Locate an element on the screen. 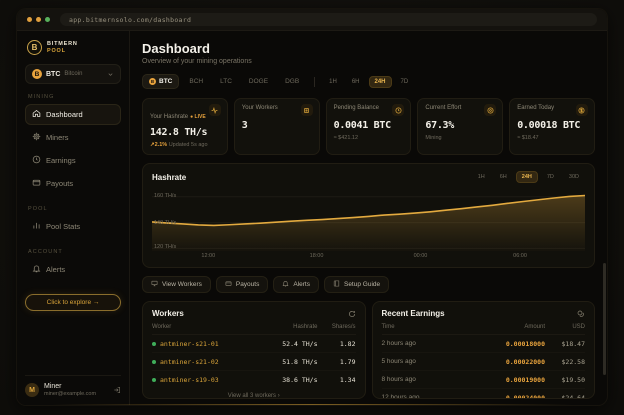 Image resolution: width=624 pixels, height=415 pixels. chart-range-7d: 7D is located at coordinates (550, 177).